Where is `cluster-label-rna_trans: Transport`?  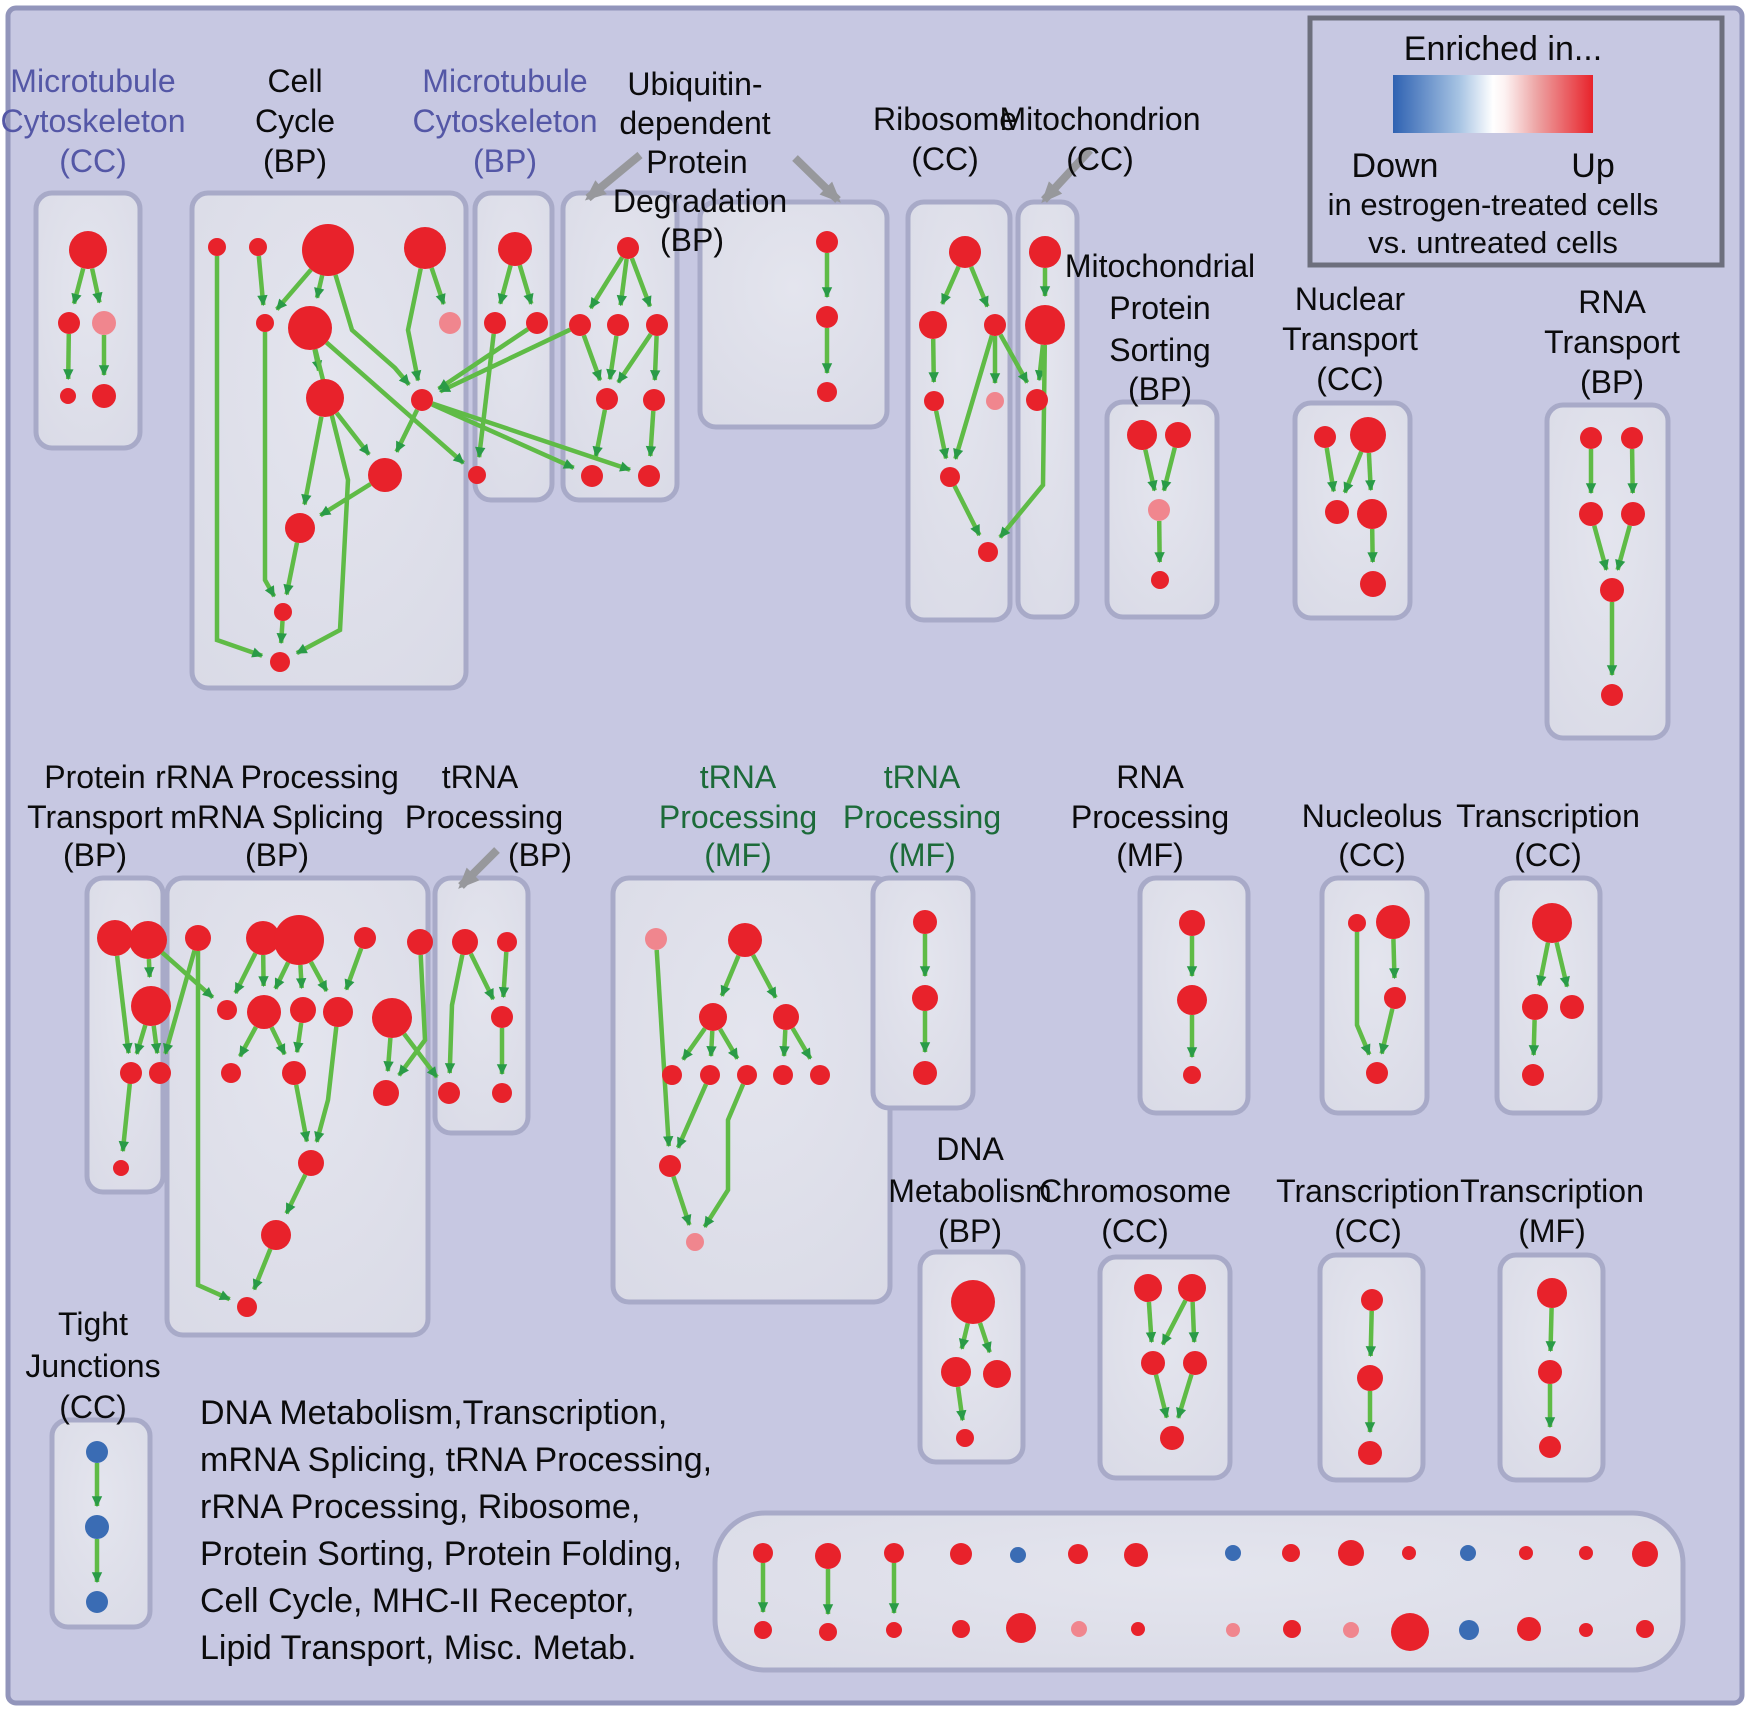 cluster-label-rna_trans: Transport is located at coordinates (1612, 342).